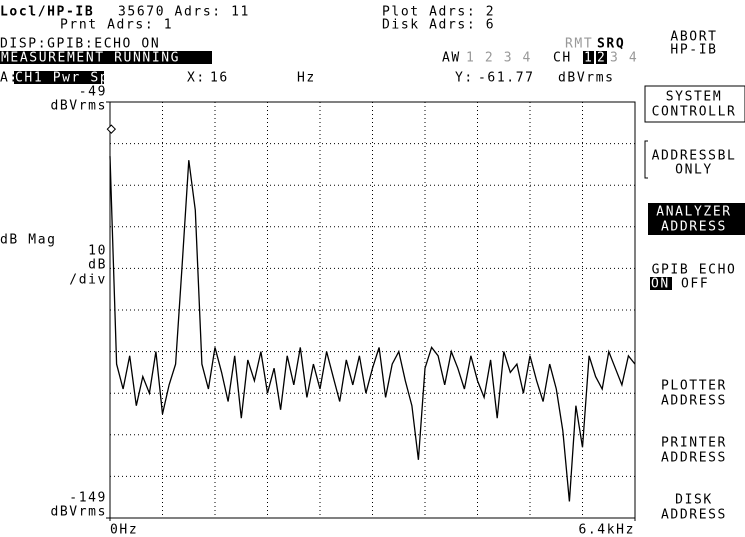 The height and width of the screenshot is (537, 745). What do you see at coordinates (88, 280) in the screenshot?
I see `div-label: /div` at bounding box center [88, 280].